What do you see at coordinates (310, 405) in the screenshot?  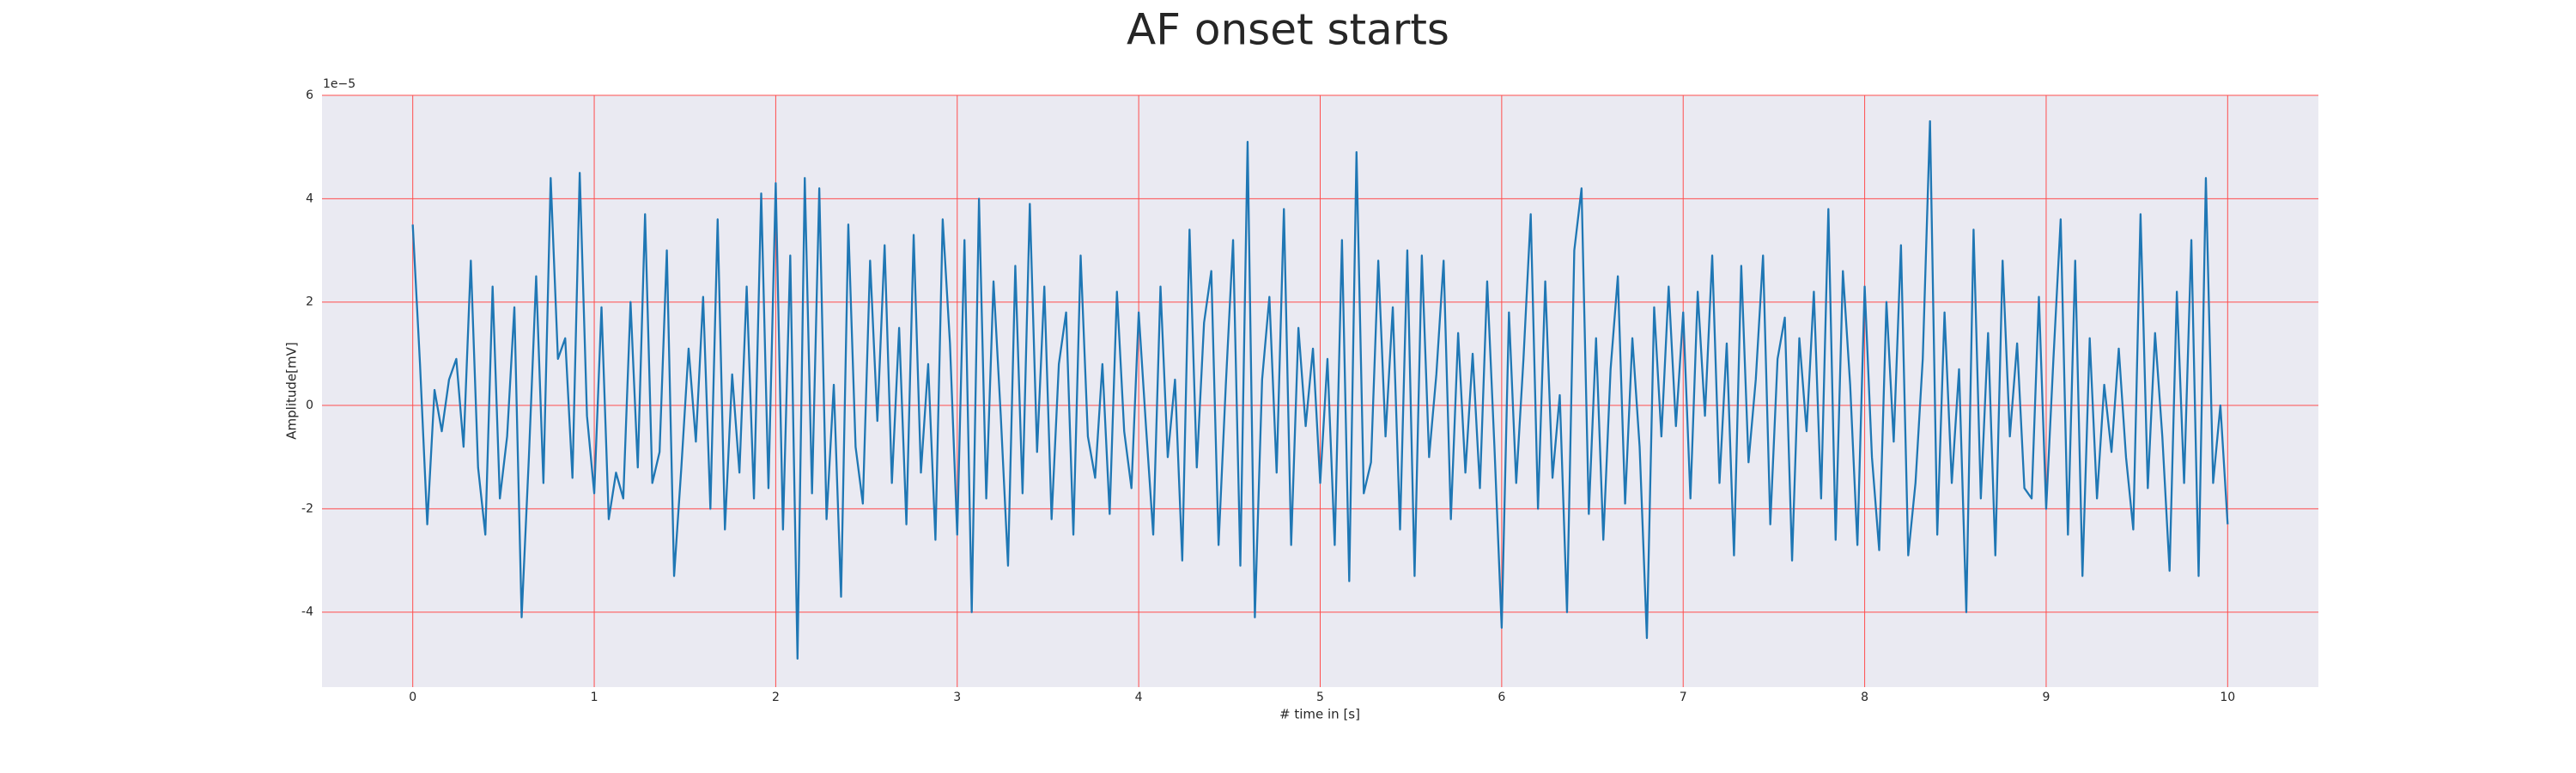 I see `y-tick-label: 0` at bounding box center [310, 405].